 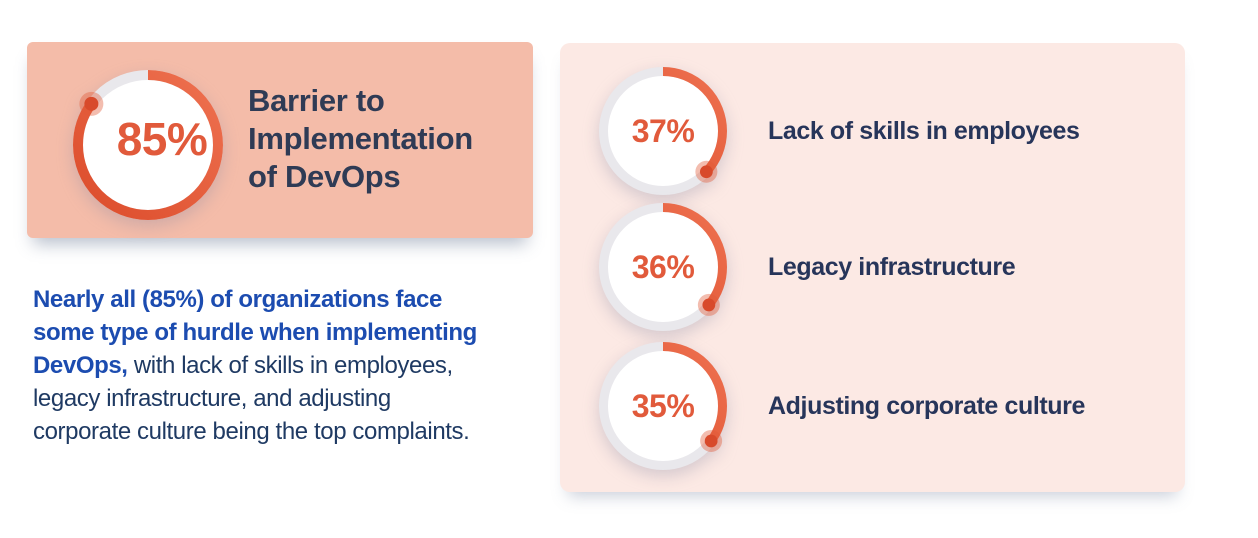 I want to click on barrier-gauge-36: 36%, so click(x=663, y=267).